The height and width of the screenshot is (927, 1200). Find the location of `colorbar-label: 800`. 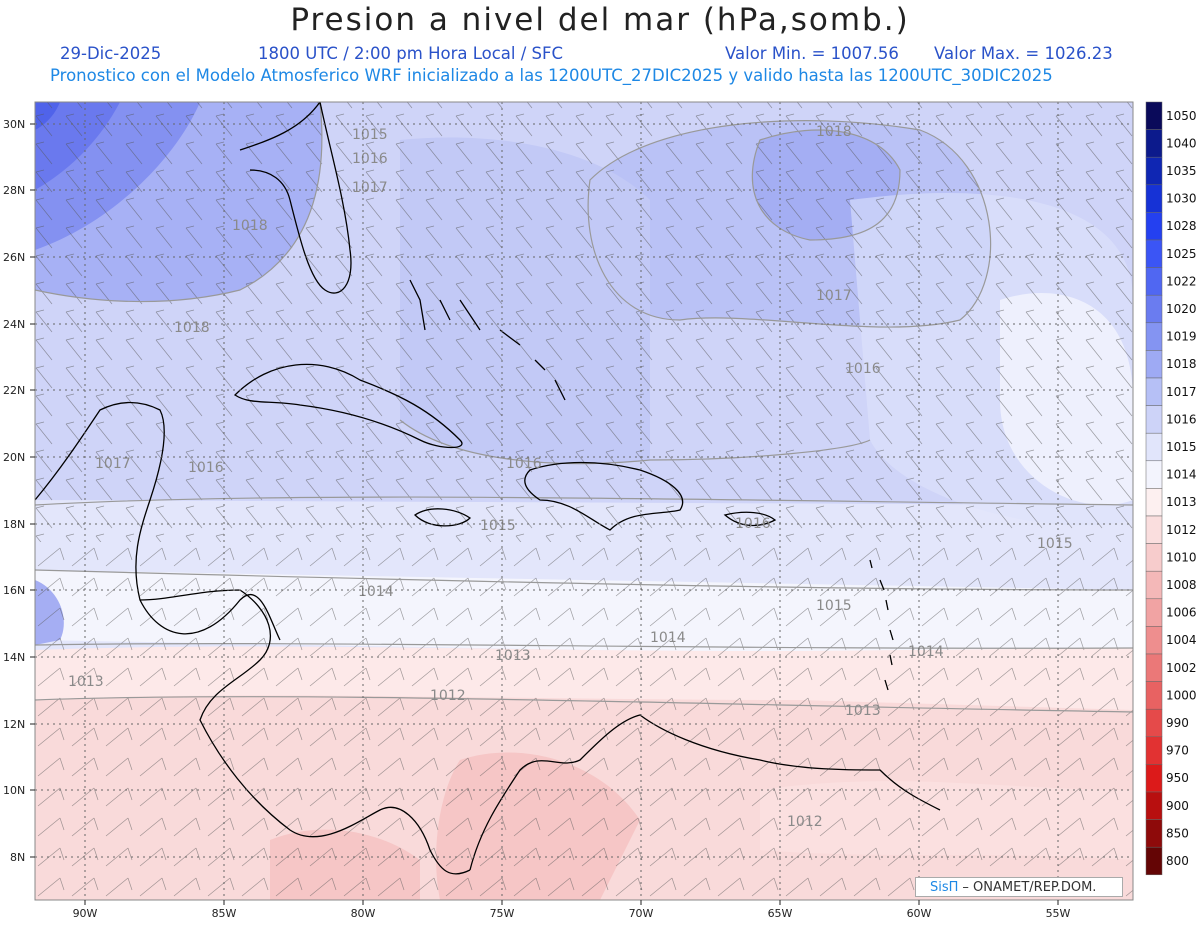

colorbar-label: 800 is located at coordinates (1177, 861).